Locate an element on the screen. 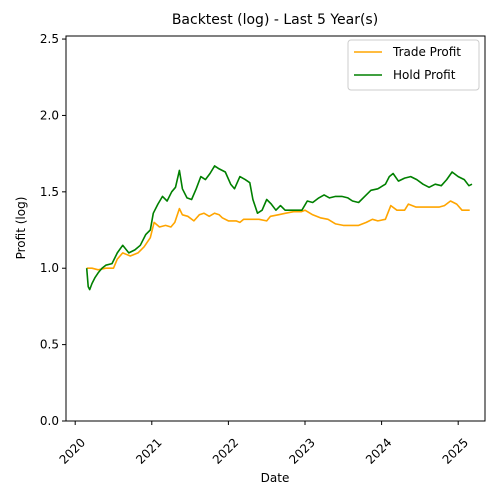 This screenshot has width=500, height=500. x-tick-label: 2024 is located at coordinates (378, 450).